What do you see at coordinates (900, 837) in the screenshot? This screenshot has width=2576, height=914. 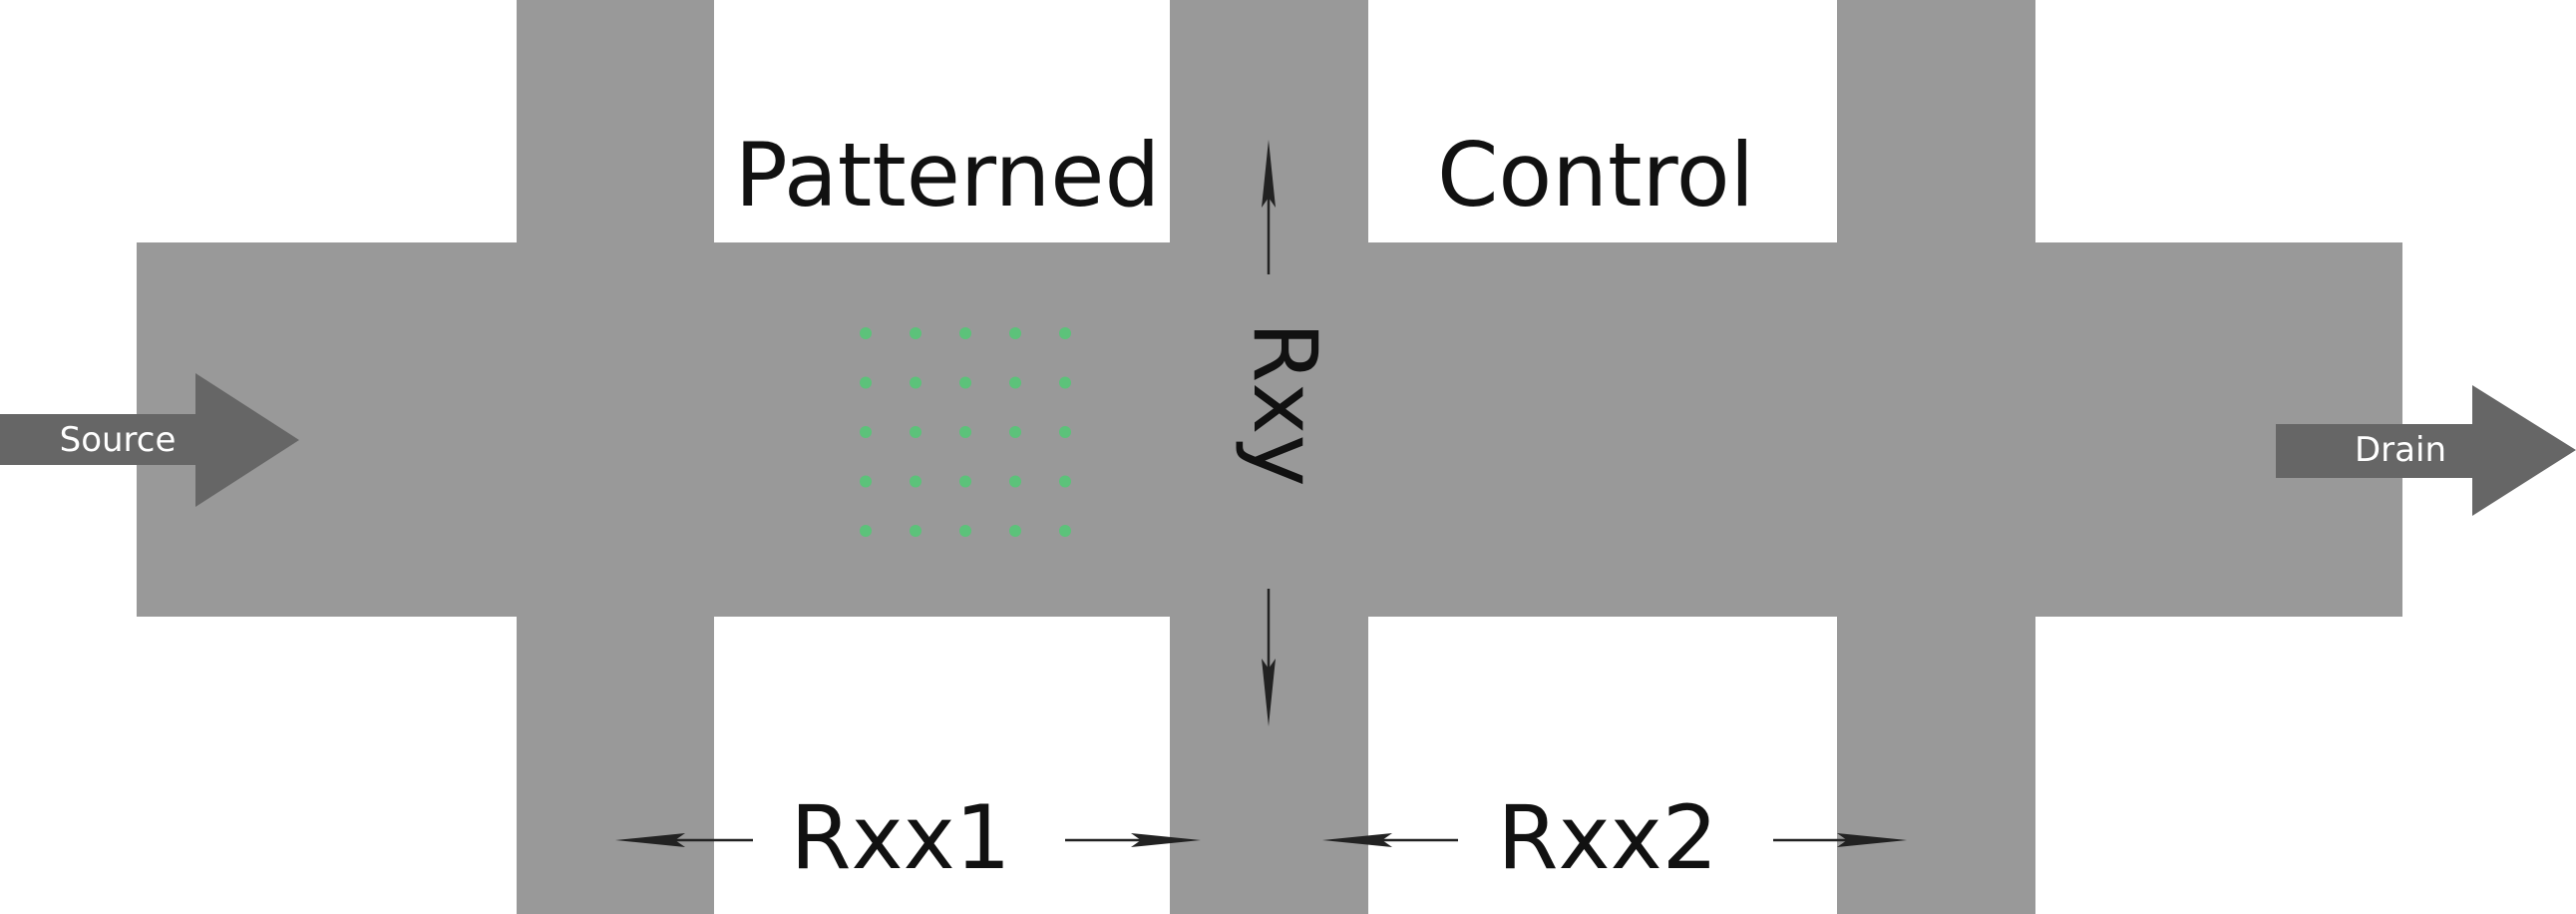 I see `rxx1-label: Rxx1` at bounding box center [900, 837].